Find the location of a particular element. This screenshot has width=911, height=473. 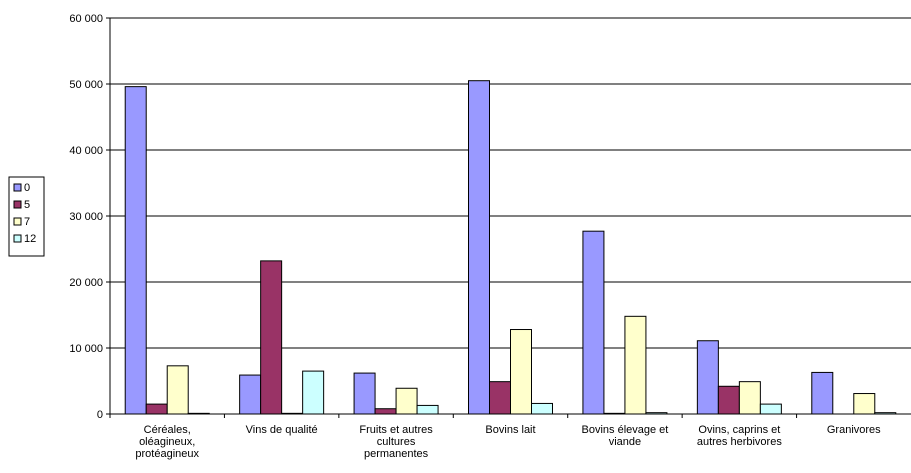

x-category-label: protéagineux is located at coordinates (167, 454).